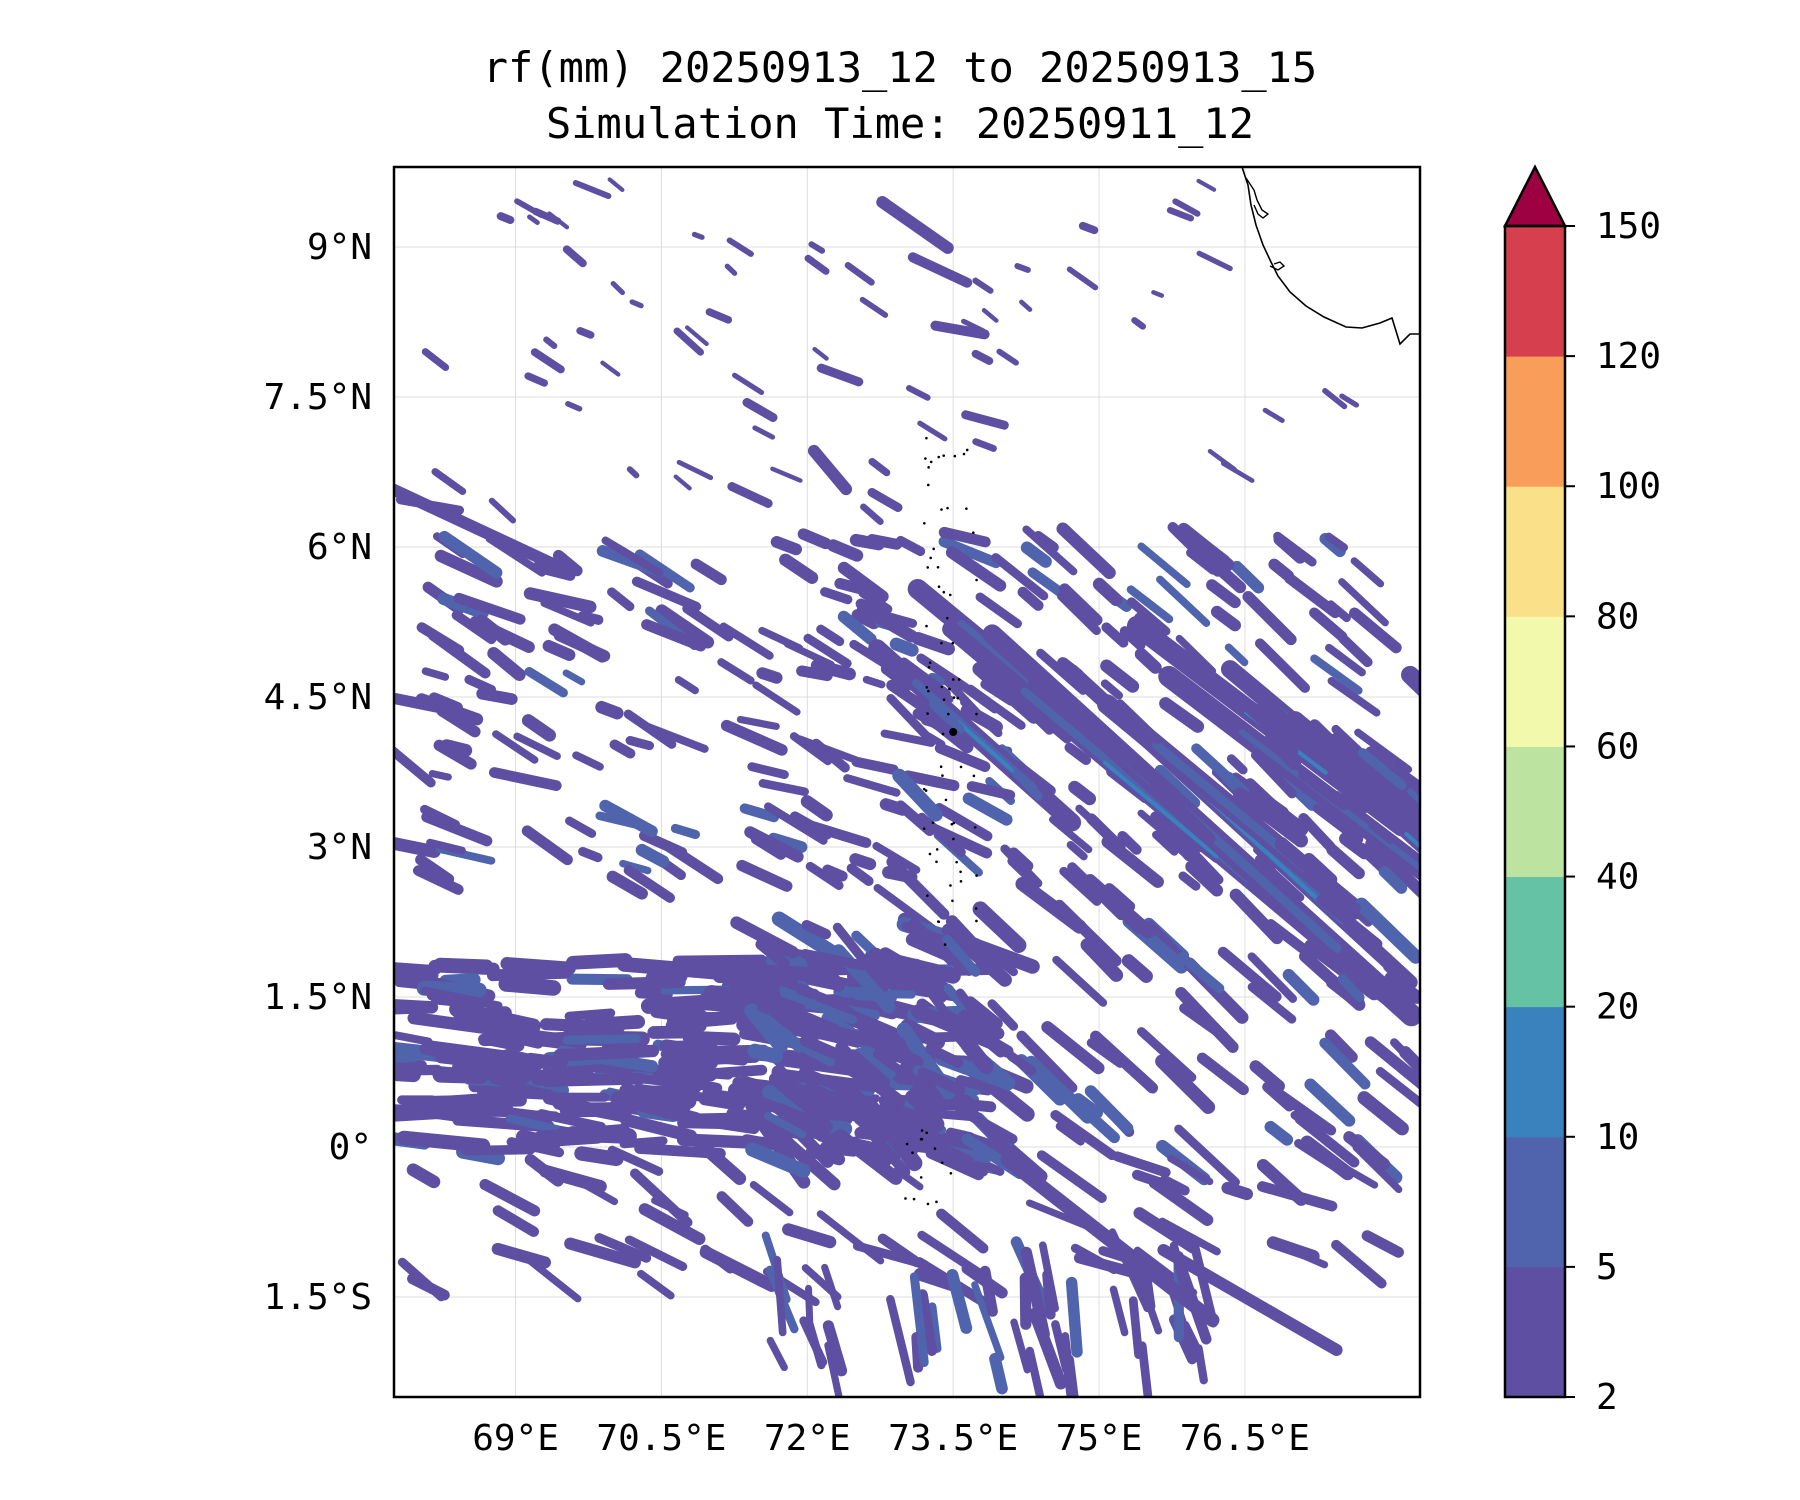  I want to click on x-axis-ticks: 69°E 70.5°E 72°E 73.5°E 75°E 76.5°E, so click(891, 1438).